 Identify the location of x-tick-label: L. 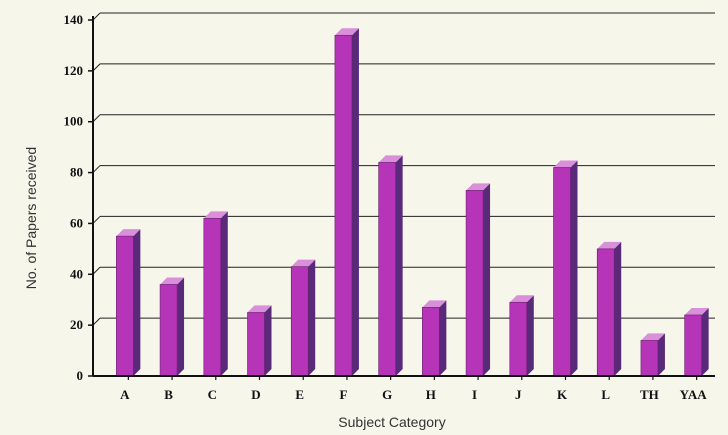
(605, 394).